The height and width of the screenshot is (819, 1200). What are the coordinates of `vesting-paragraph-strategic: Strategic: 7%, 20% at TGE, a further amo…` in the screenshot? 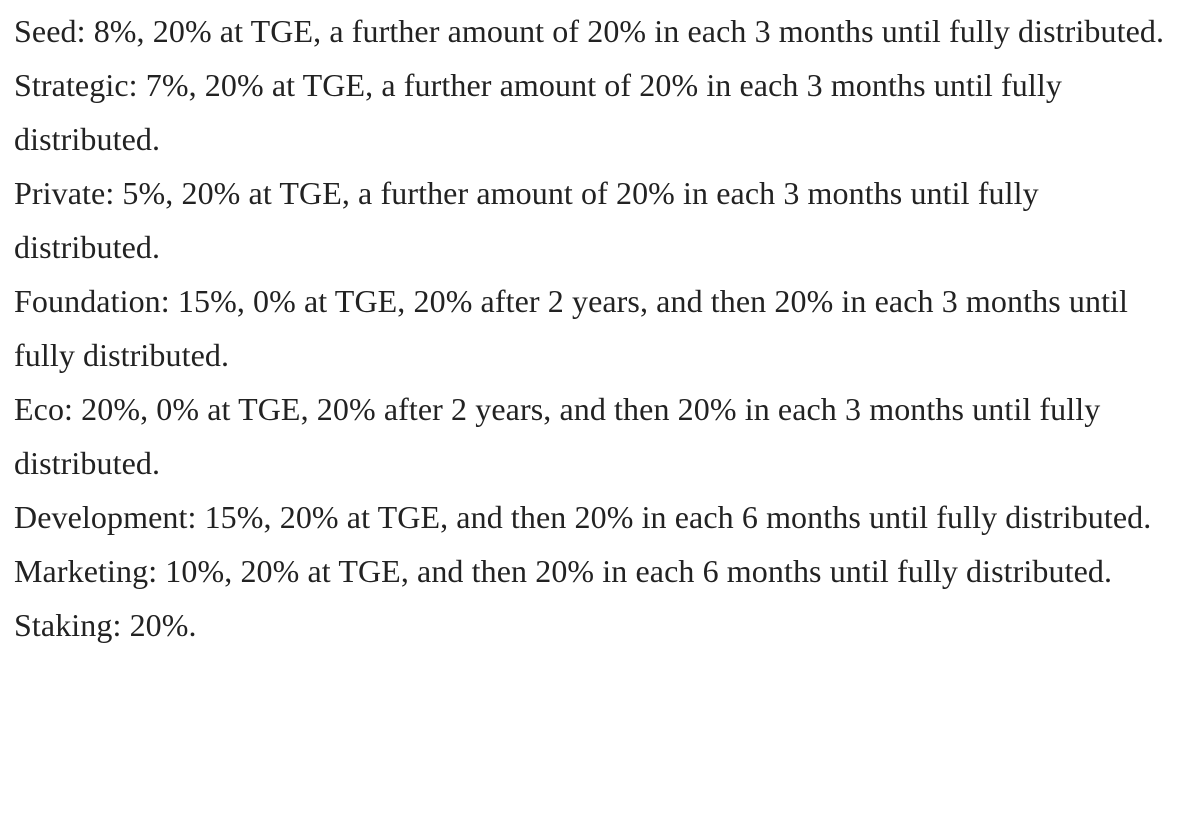 It's located at (538, 112).